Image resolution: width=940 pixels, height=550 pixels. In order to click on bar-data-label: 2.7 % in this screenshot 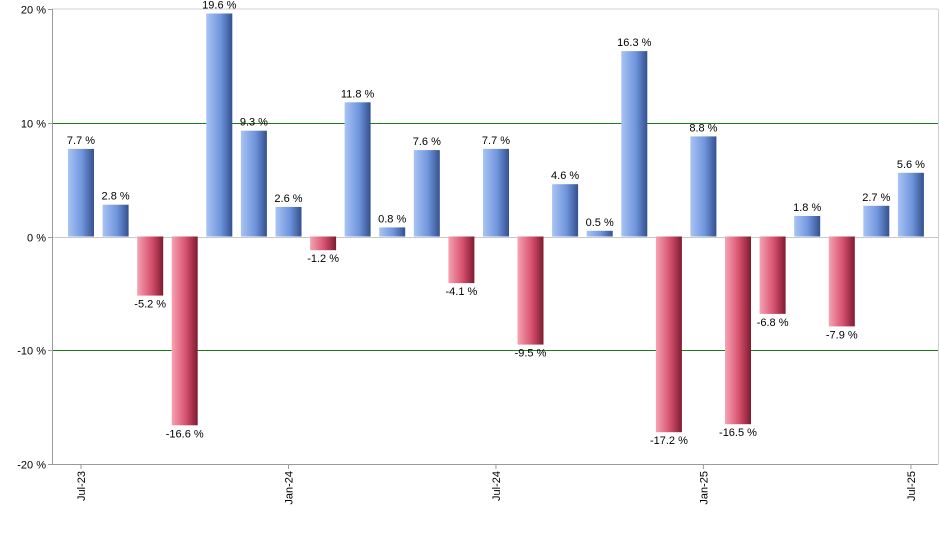, I will do `click(876, 198)`.